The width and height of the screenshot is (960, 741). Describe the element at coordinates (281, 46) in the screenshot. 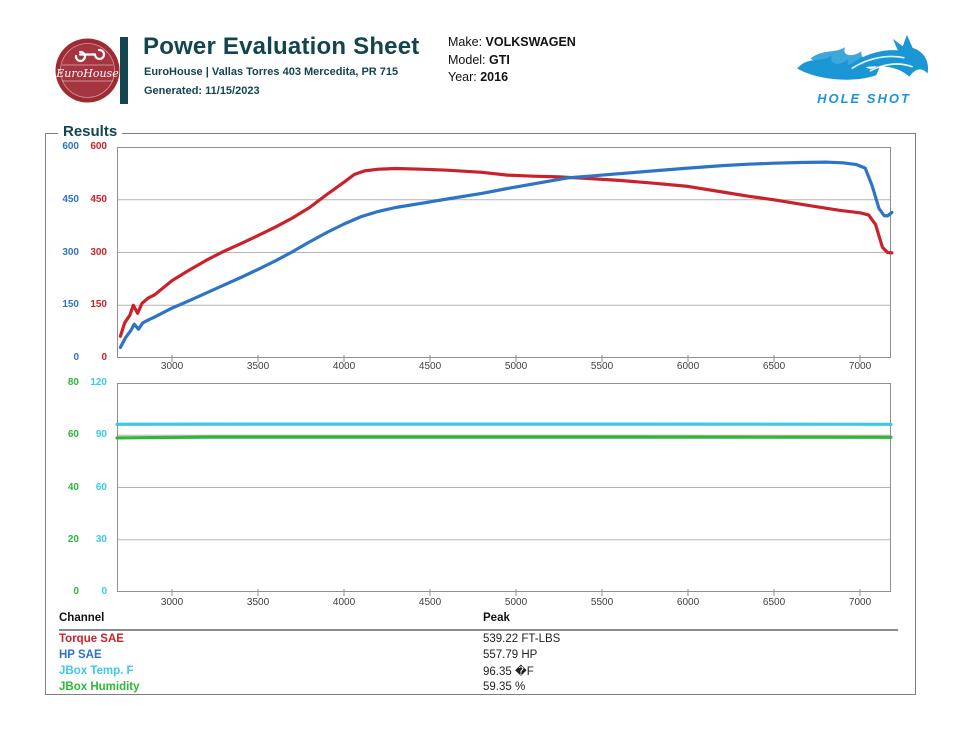

I see `page-title: Power Evaluation Sheet` at that location.